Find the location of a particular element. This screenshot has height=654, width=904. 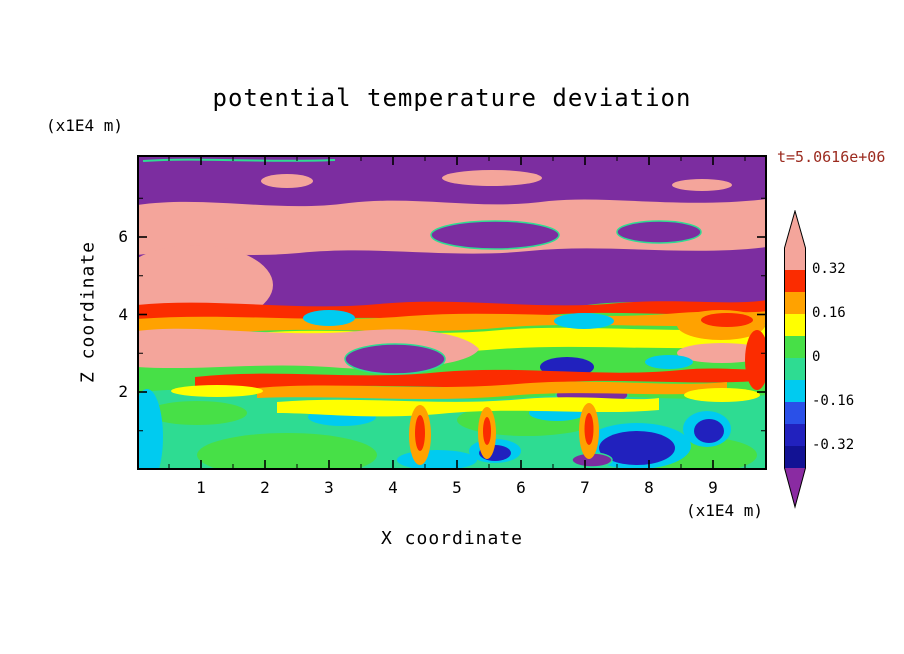

colorbar-label: -0.16 is located at coordinates (833, 401).